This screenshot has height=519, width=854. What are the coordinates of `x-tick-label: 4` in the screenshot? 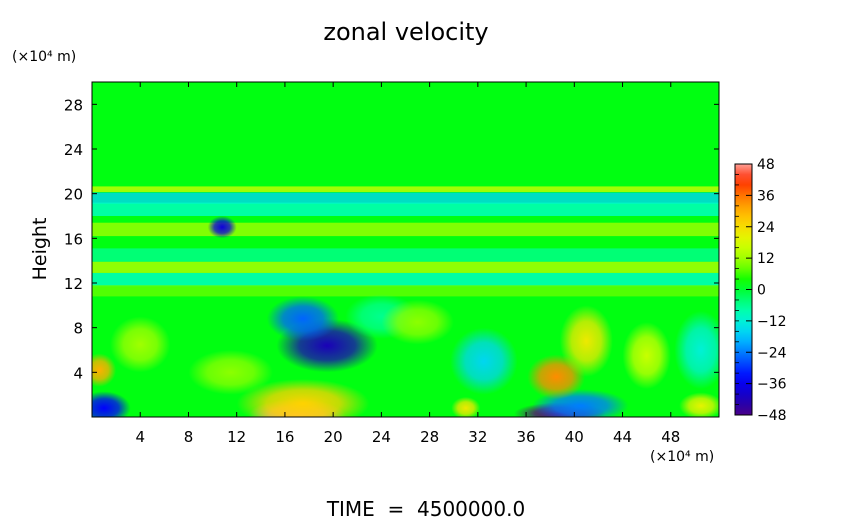 It's located at (140, 437).